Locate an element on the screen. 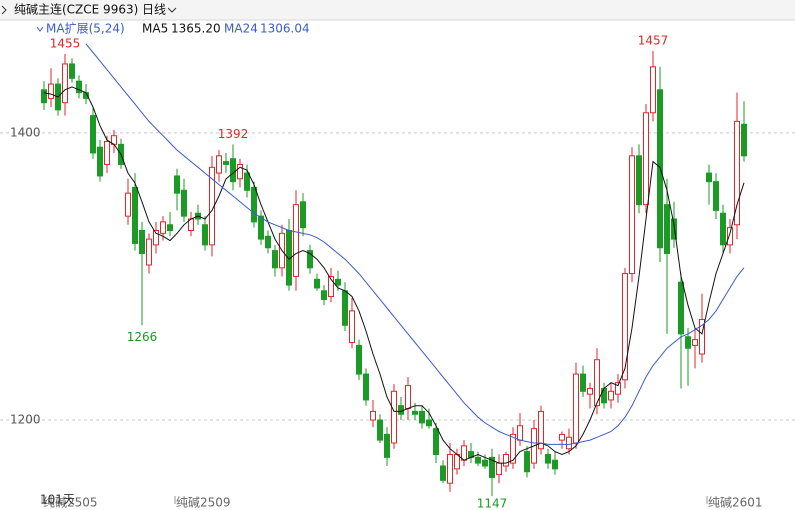 The image size is (795, 510). period-arrow is located at coordinates (172, 10).